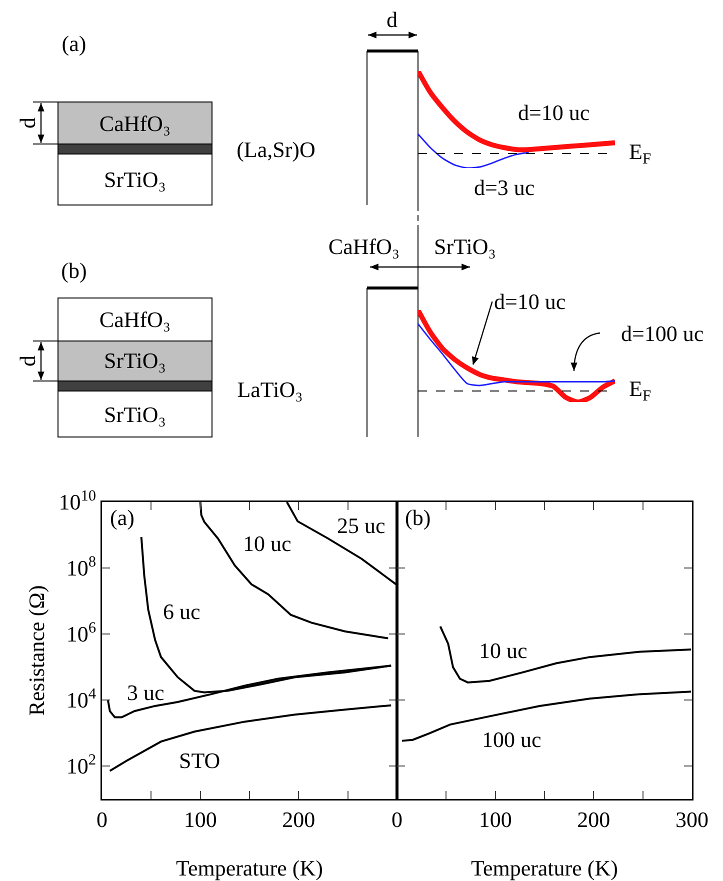  I want to click on series-label: 100 uc, so click(512, 739).